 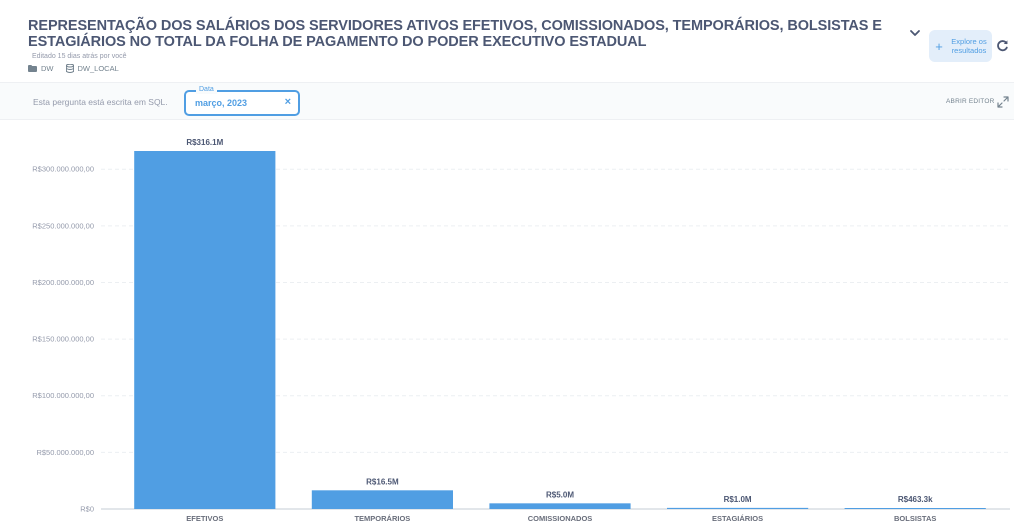 I want to click on sql-note: Esta pergunta está escrita em SQL., so click(x=100, y=102).